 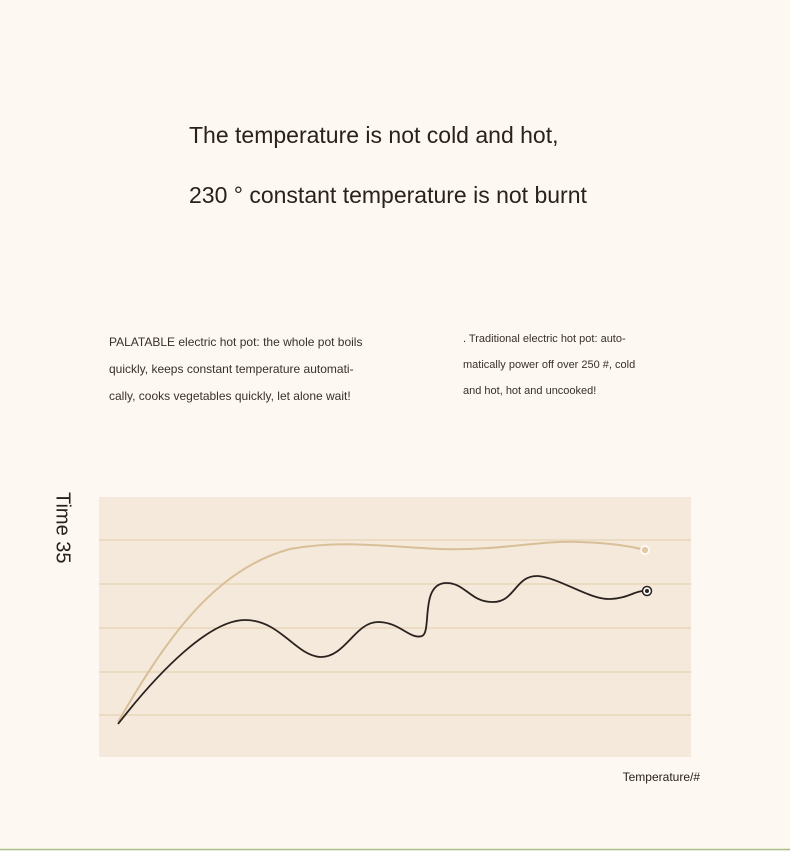 What do you see at coordinates (382, 650) in the screenshot?
I see `traditional-curve` at bounding box center [382, 650].